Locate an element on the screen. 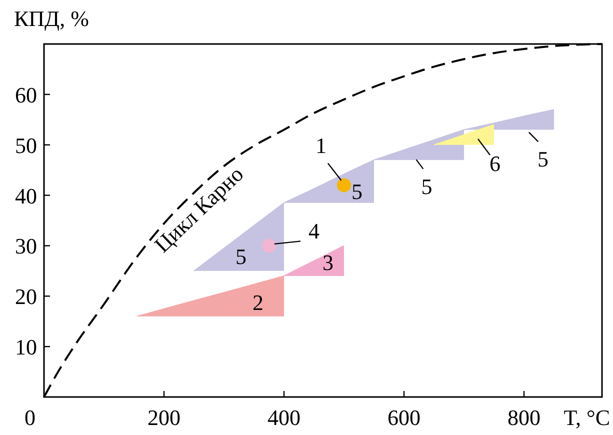 The image size is (613, 435). y-axis-title: КПД, % is located at coordinates (51, 18).